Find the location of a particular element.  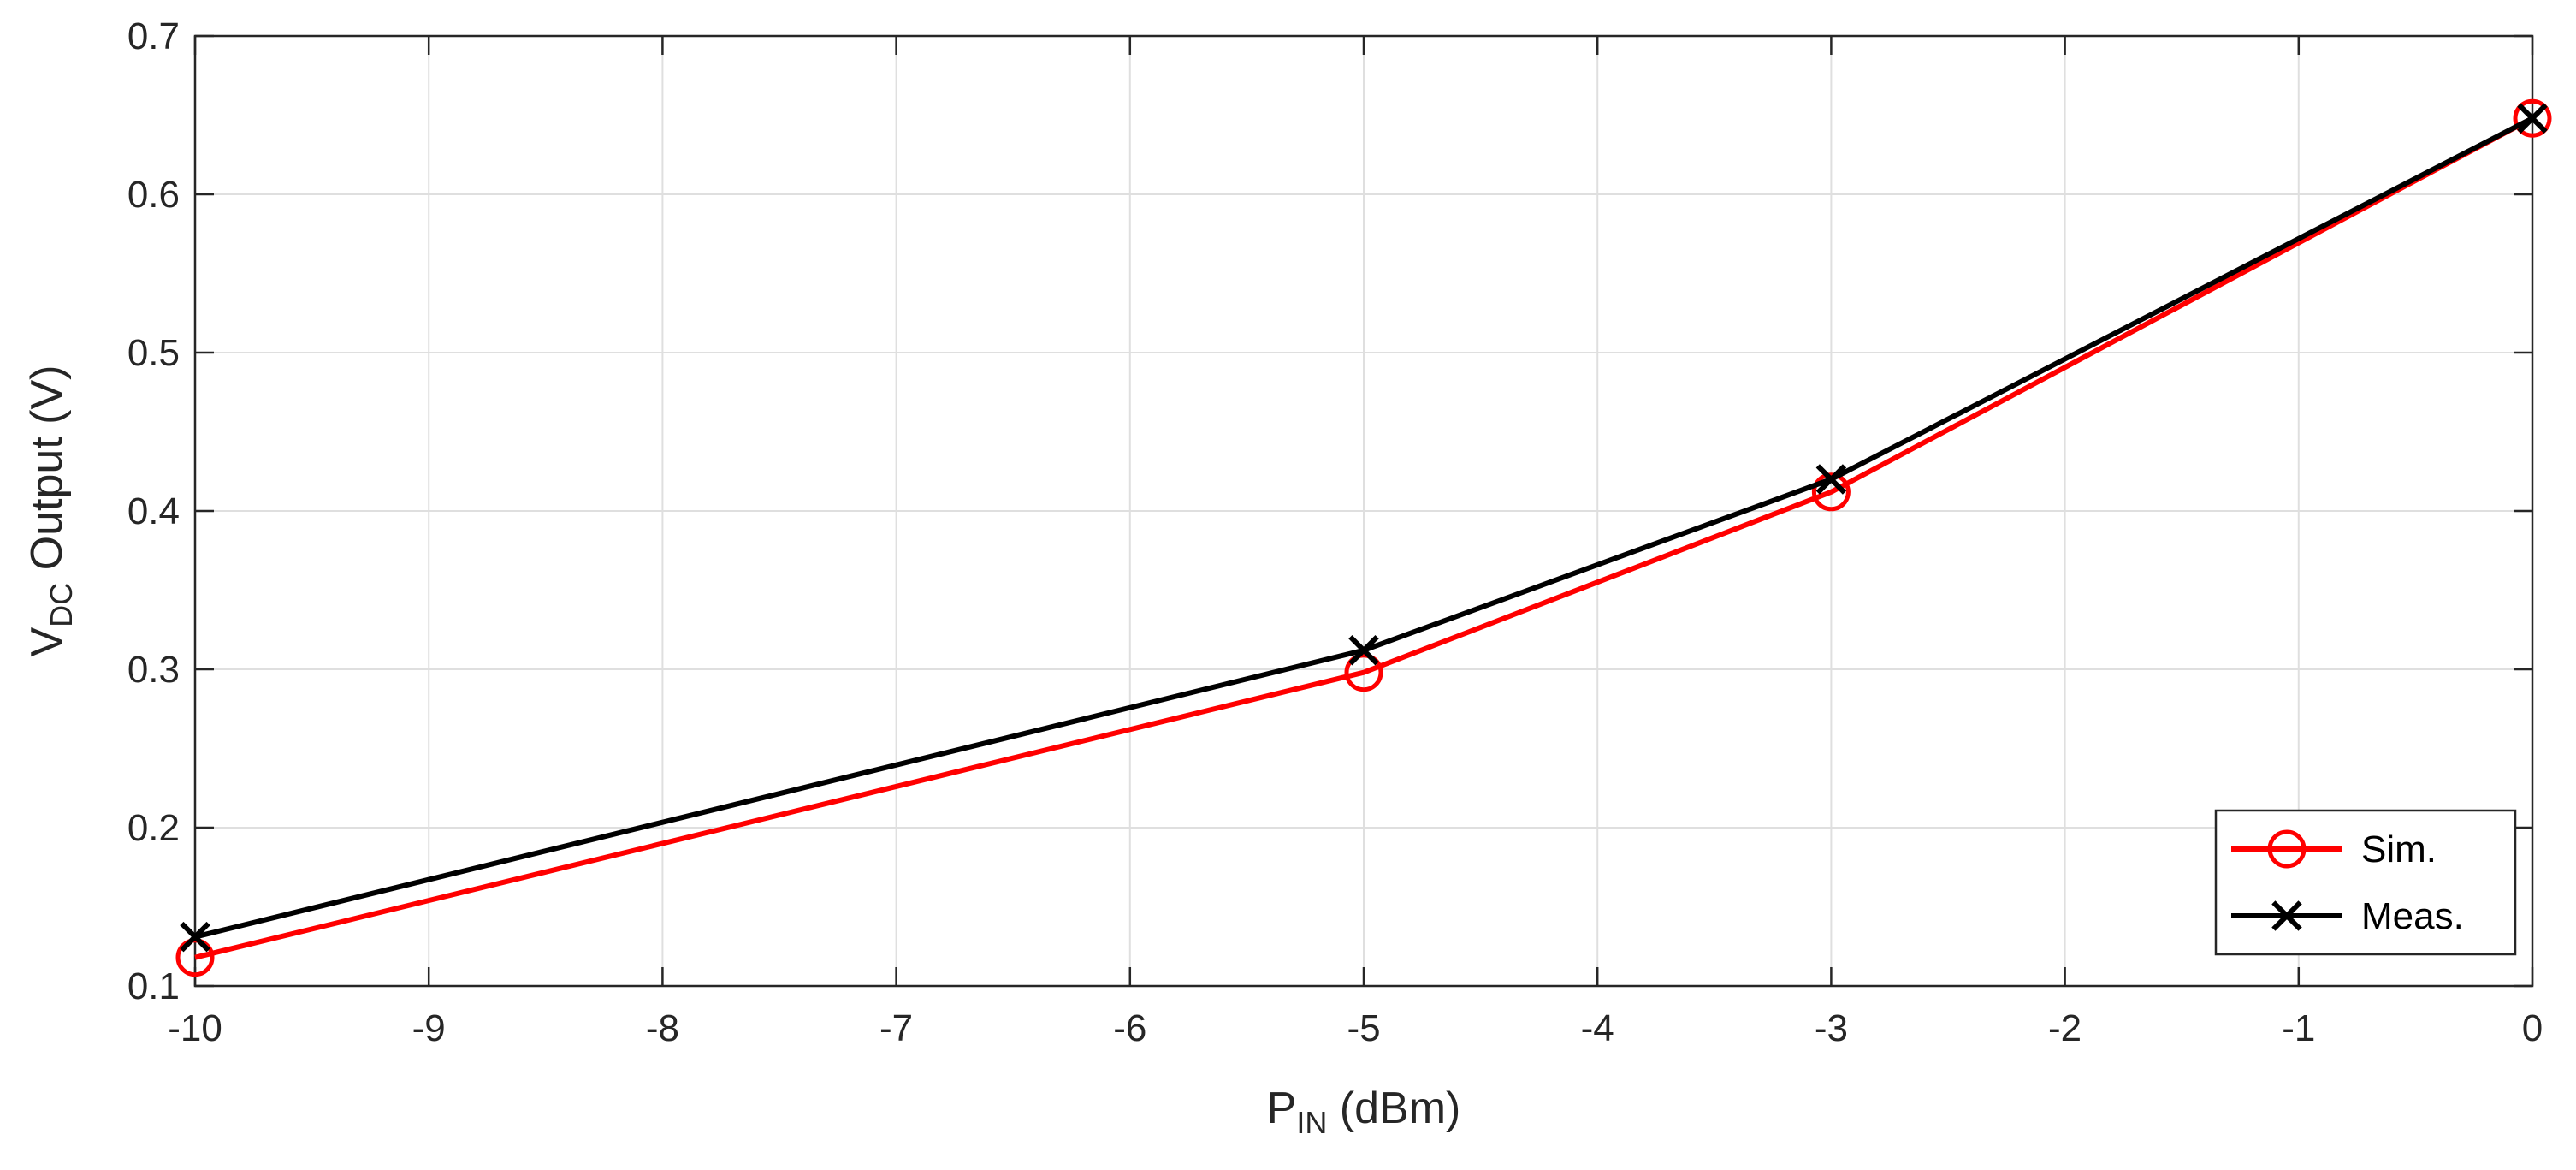

y-axis-label-sub: DC is located at coordinates (62, 605).